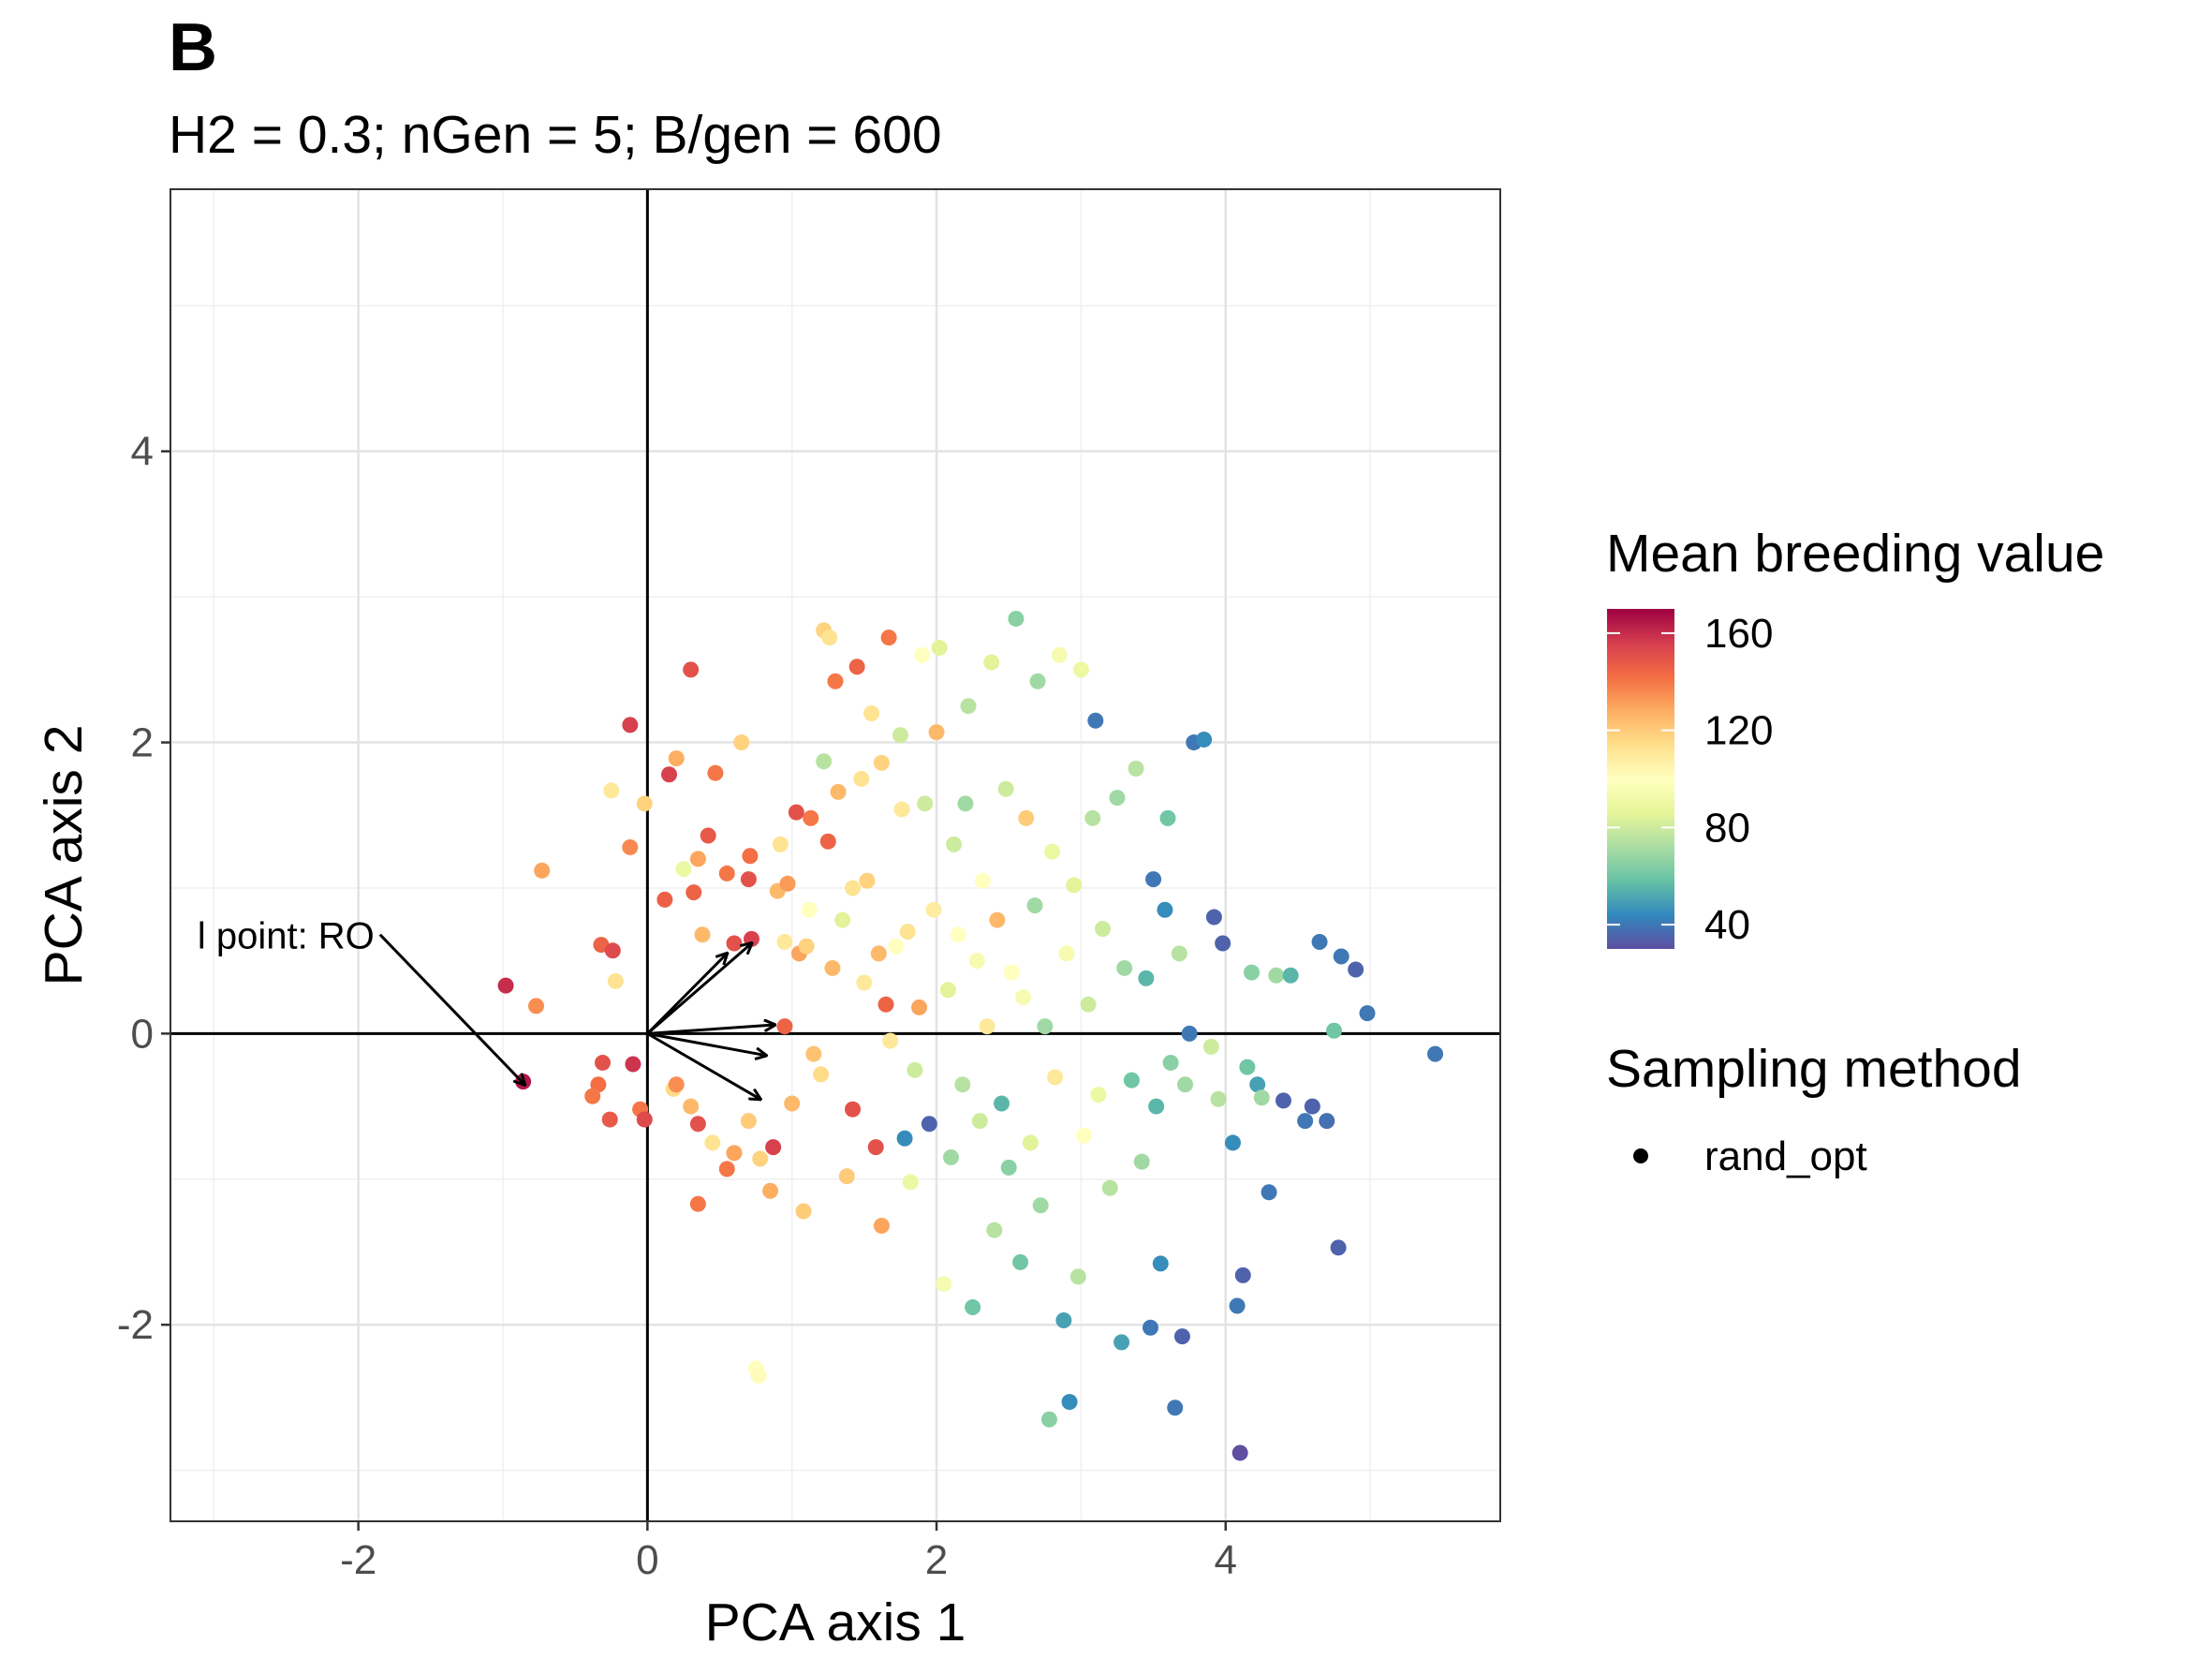 The height and width of the screenshot is (1659, 2212). What do you see at coordinates (1739, 634) in the screenshot?
I see `color-bar-label: 160` at bounding box center [1739, 634].